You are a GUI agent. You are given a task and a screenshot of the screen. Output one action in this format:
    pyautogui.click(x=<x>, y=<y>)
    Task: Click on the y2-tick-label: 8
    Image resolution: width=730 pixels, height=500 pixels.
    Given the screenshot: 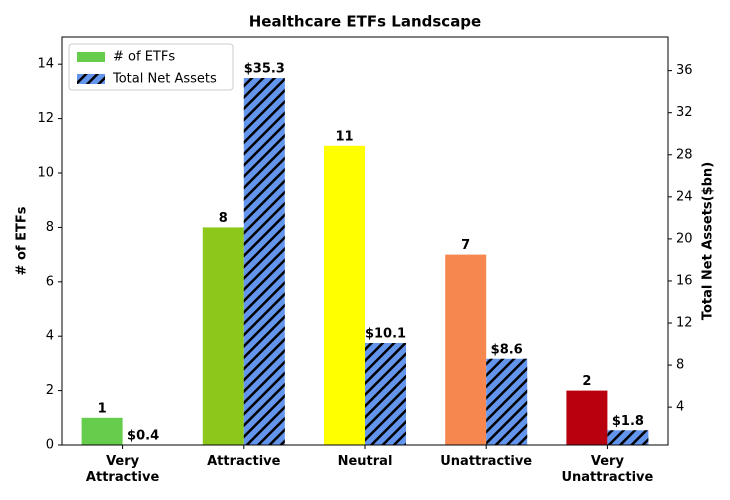 What is the action you would take?
    pyautogui.click(x=680, y=365)
    